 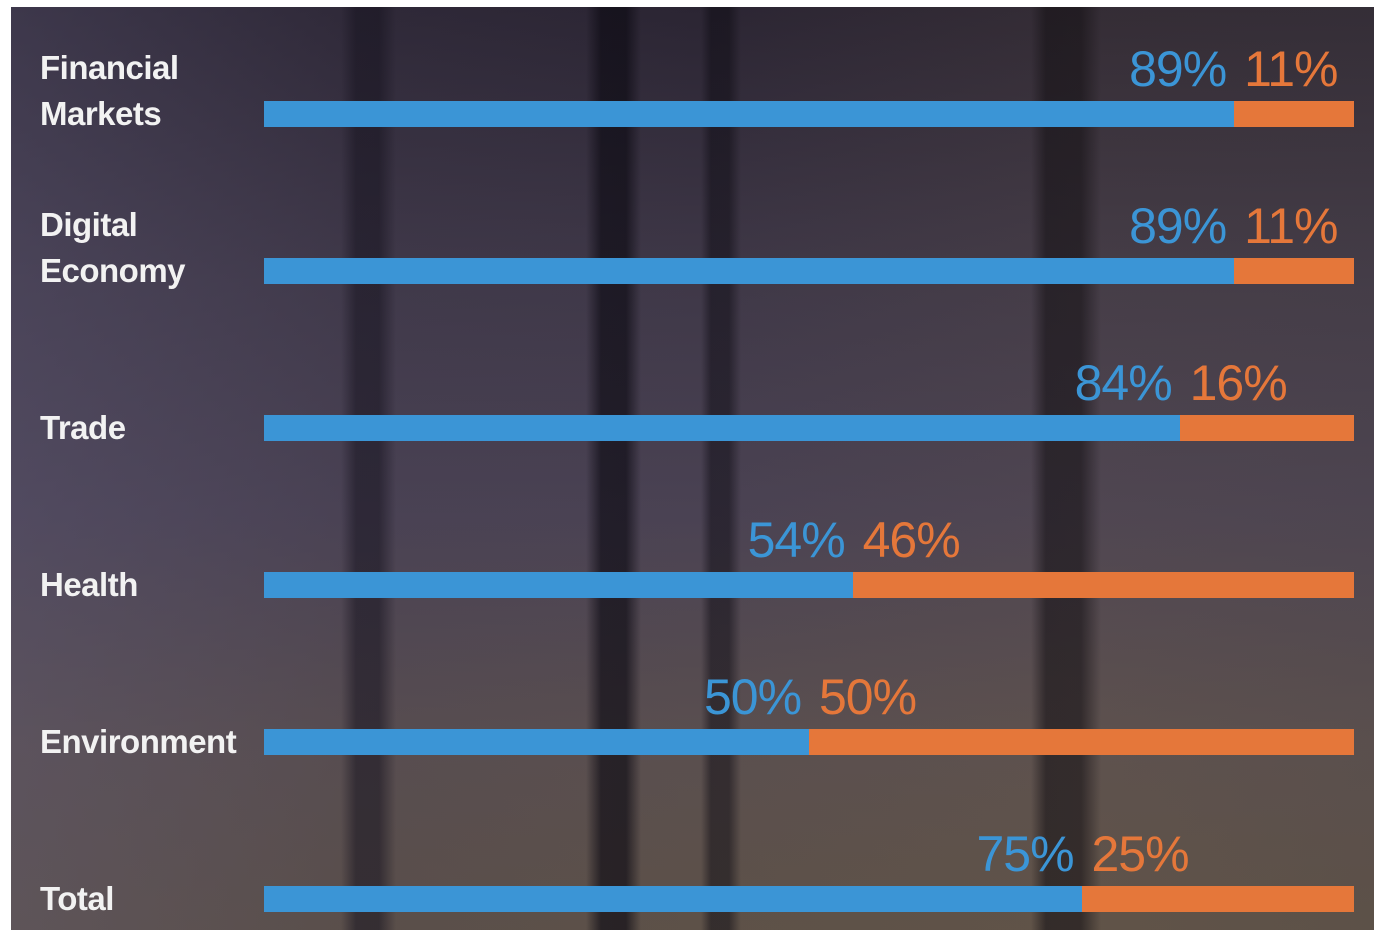 What do you see at coordinates (77, 898) in the screenshot?
I see `category-label: Total` at bounding box center [77, 898].